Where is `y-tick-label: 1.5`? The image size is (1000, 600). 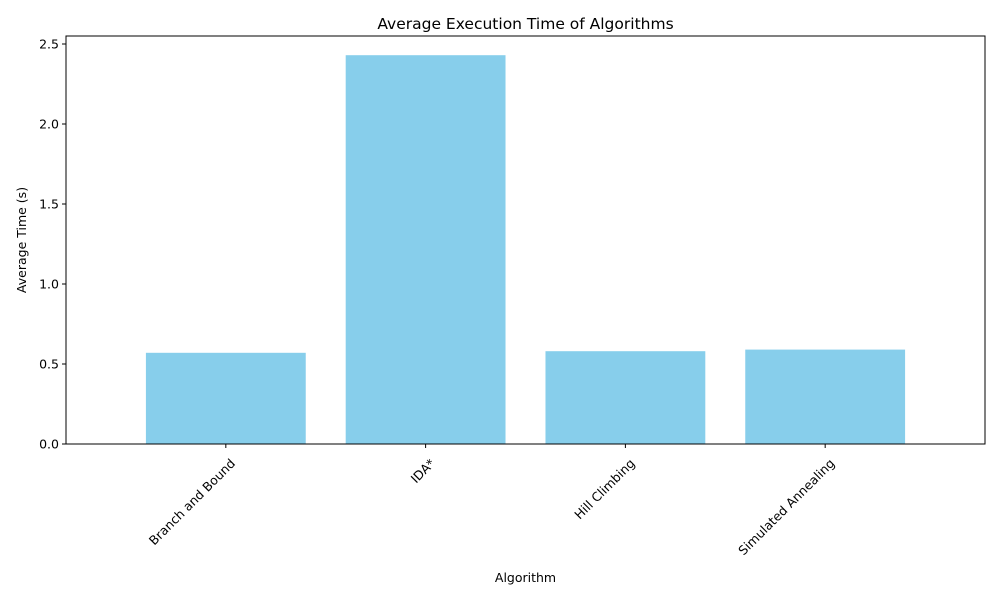
y-tick-label: 1.5 is located at coordinates (49, 204).